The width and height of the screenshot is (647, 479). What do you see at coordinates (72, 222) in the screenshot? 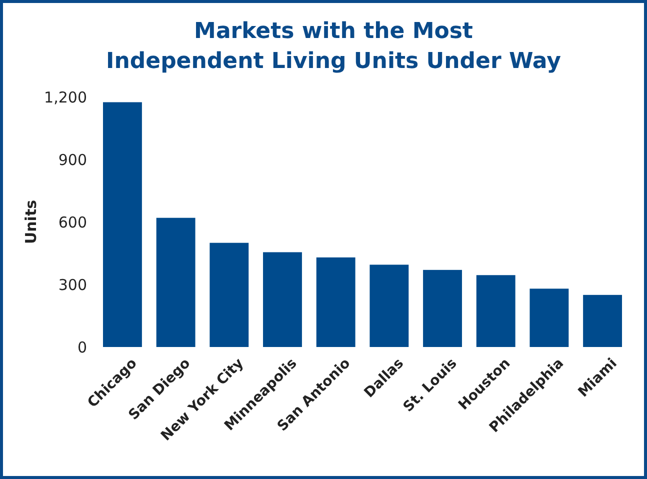
I see `y-tick-label: 600` at bounding box center [72, 222].